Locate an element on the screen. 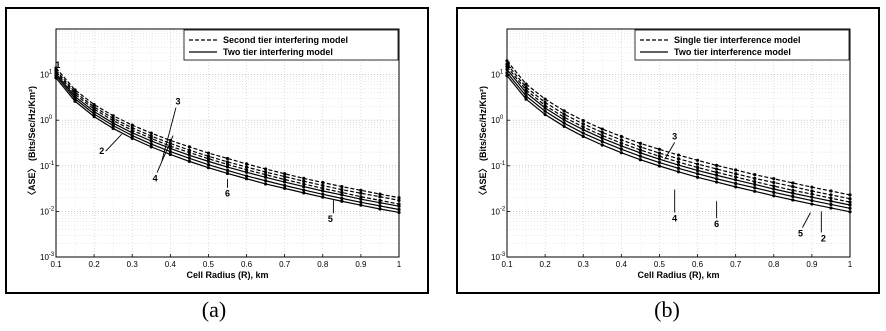  y-tick-label: 10⁻¹ is located at coordinates (47, 166).